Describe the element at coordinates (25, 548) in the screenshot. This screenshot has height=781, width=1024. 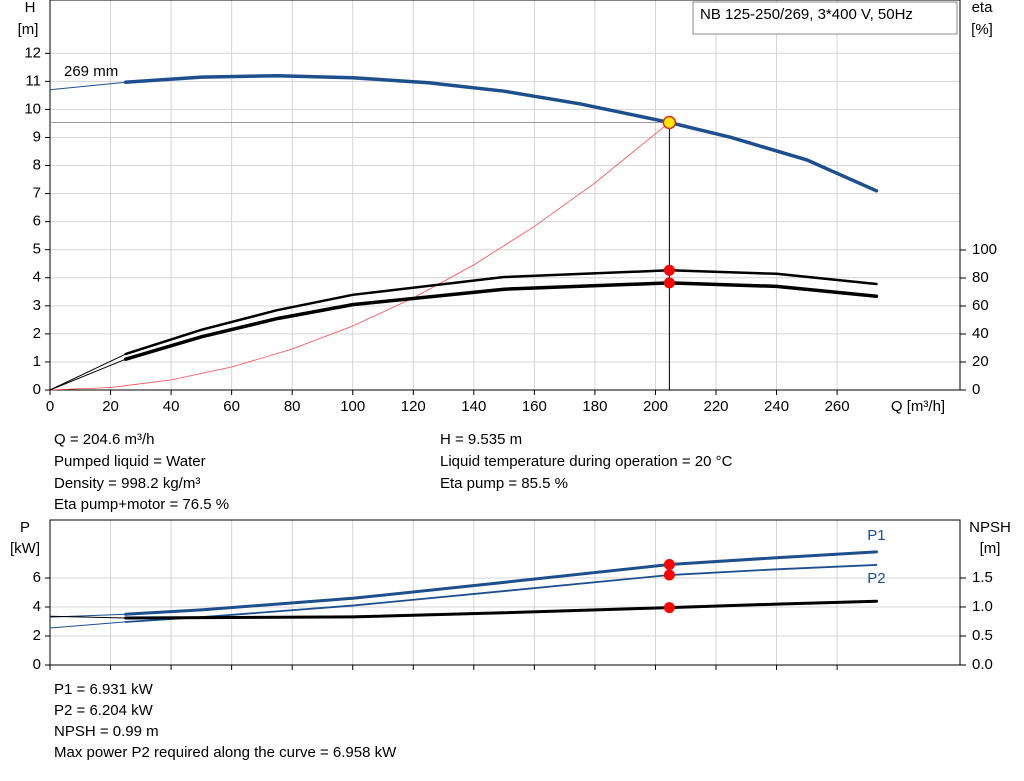
I see `y-axis-unit: [kW]` at that location.